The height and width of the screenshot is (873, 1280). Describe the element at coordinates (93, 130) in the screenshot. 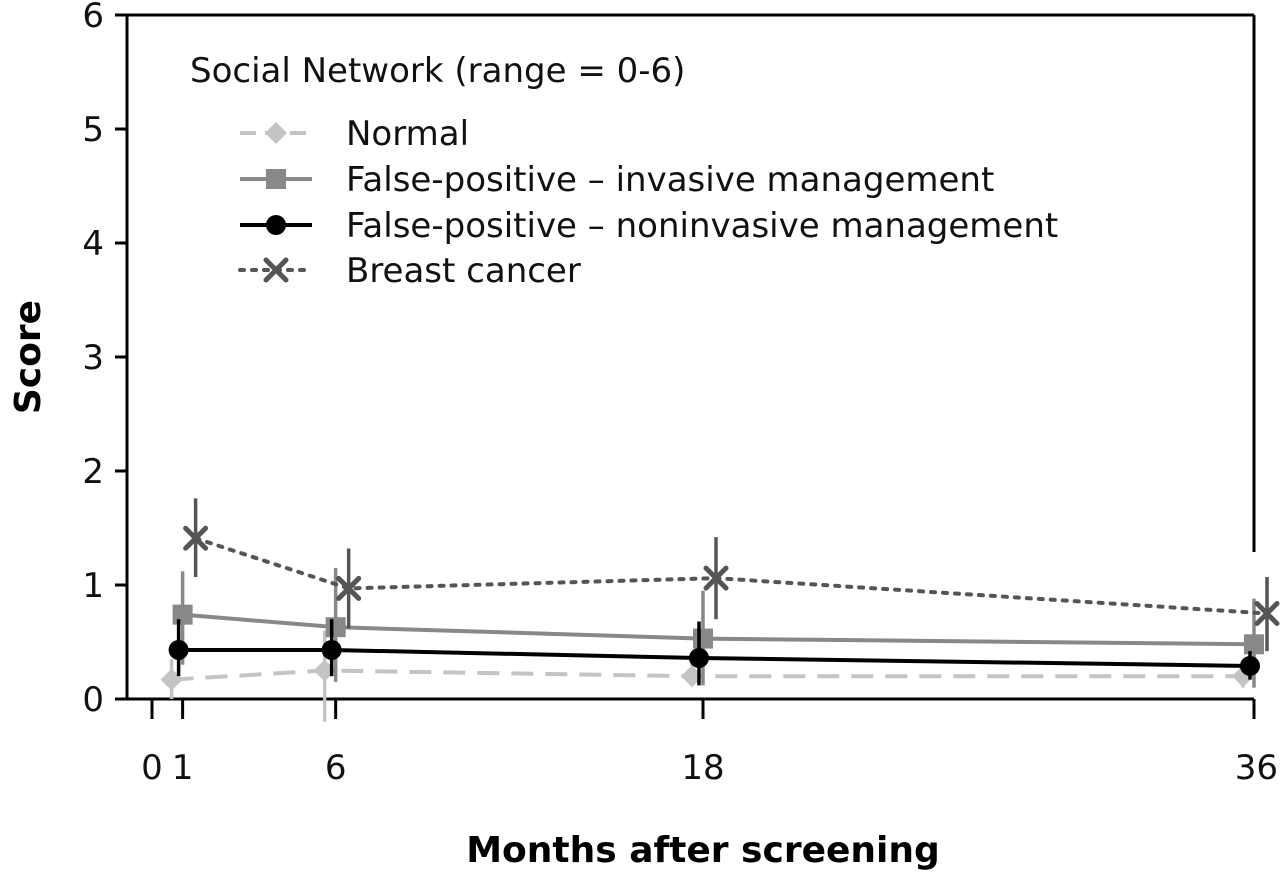

I see `y-tick-label: 5` at that location.